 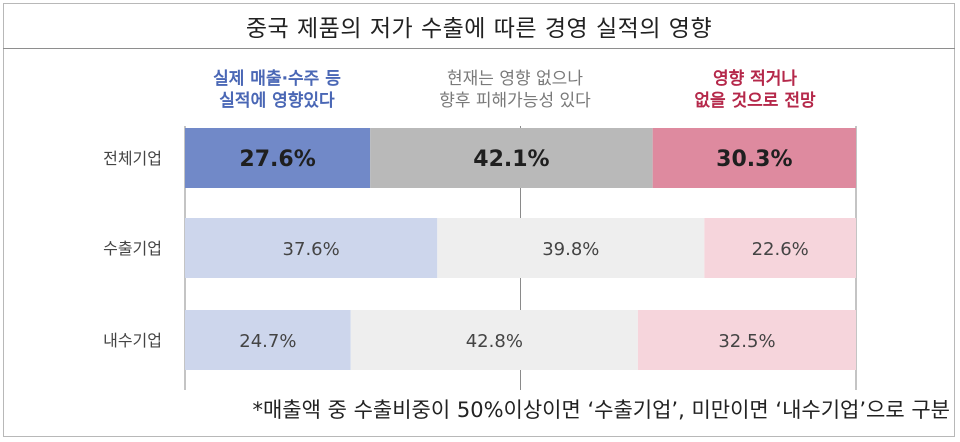 I want to click on data-label: 39.8%, so click(x=570, y=249).